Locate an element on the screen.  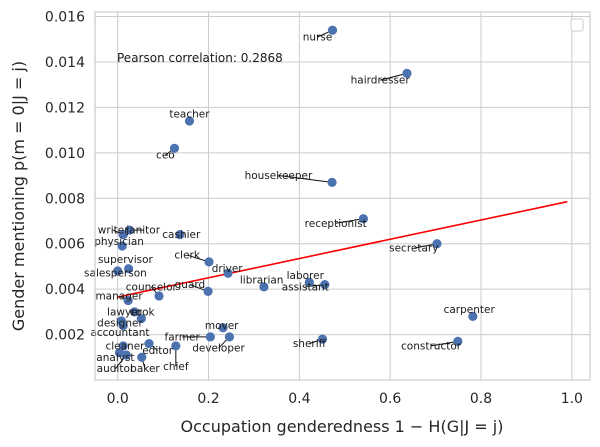
point-label: baker is located at coordinates (145, 369).